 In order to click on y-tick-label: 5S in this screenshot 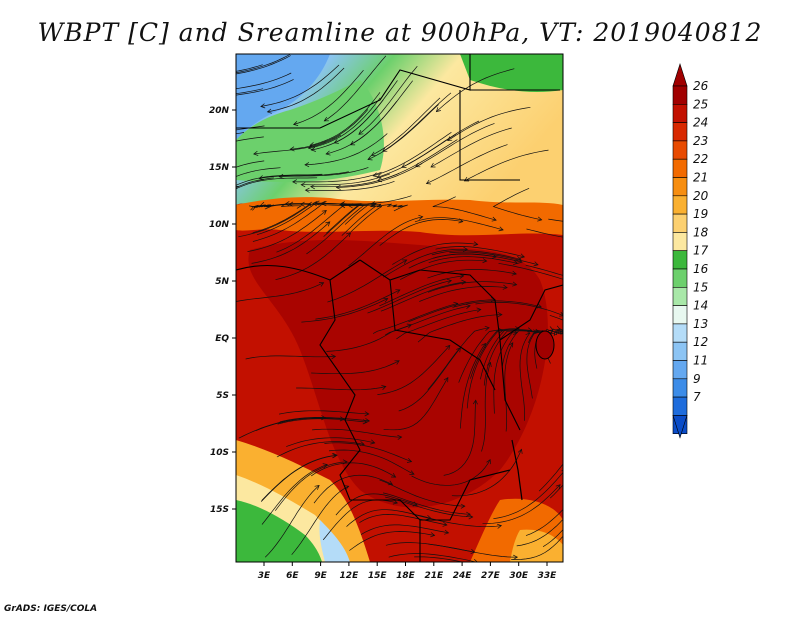, I will do `click(222, 396)`.